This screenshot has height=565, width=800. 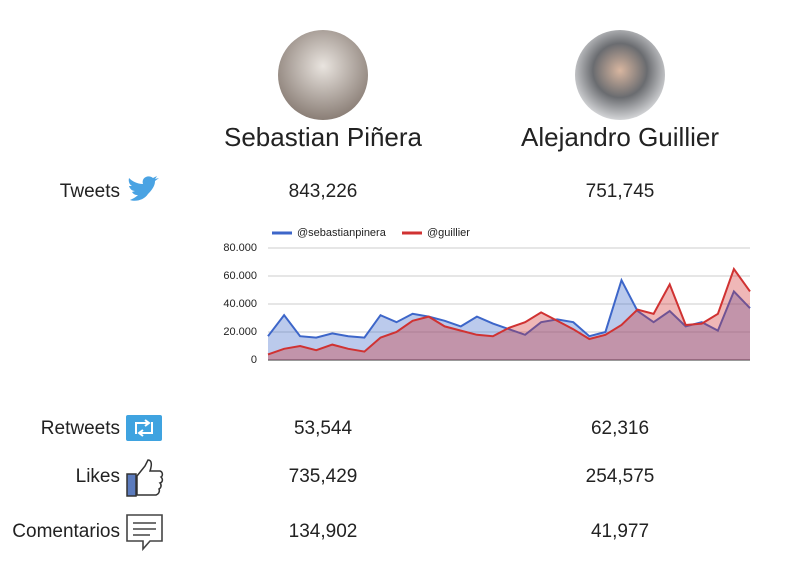 I want to click on metric-value: 254,575, so click(x=620, y=476).